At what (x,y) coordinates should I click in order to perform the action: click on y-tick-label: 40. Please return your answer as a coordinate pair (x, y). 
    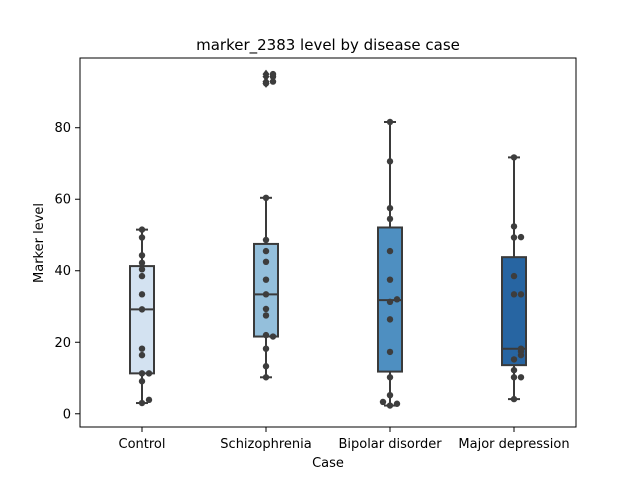
    Looking at the image, I should click on (62, 271).